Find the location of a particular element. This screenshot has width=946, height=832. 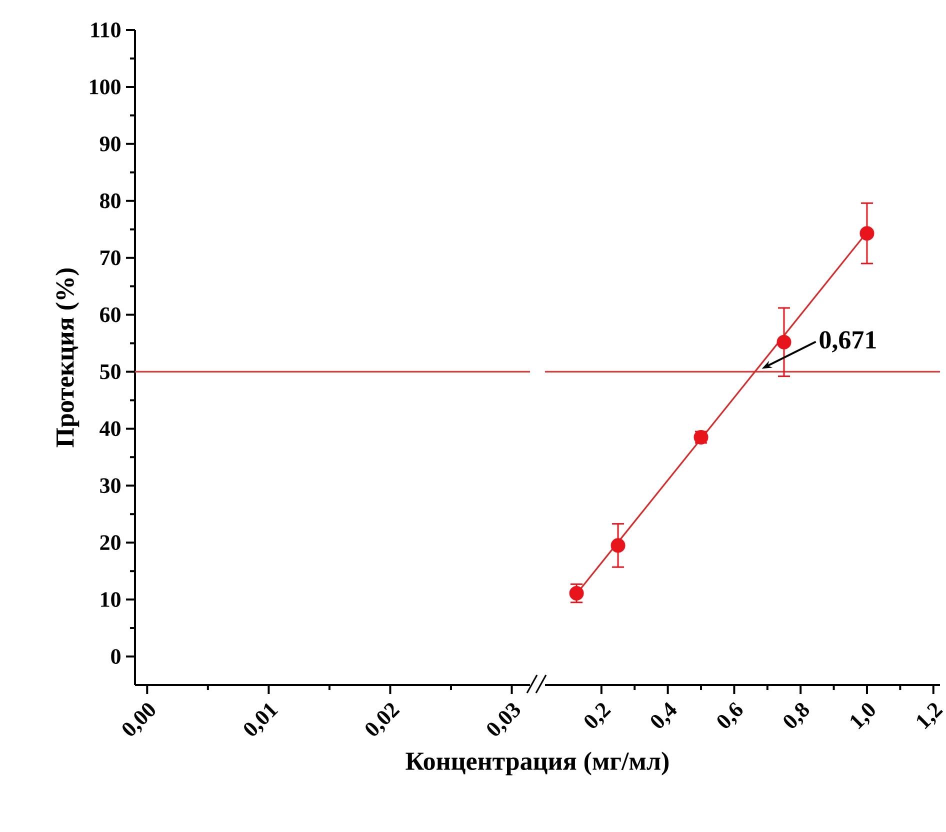

y-tick-label: 50 is located at coordinates (110, 372).